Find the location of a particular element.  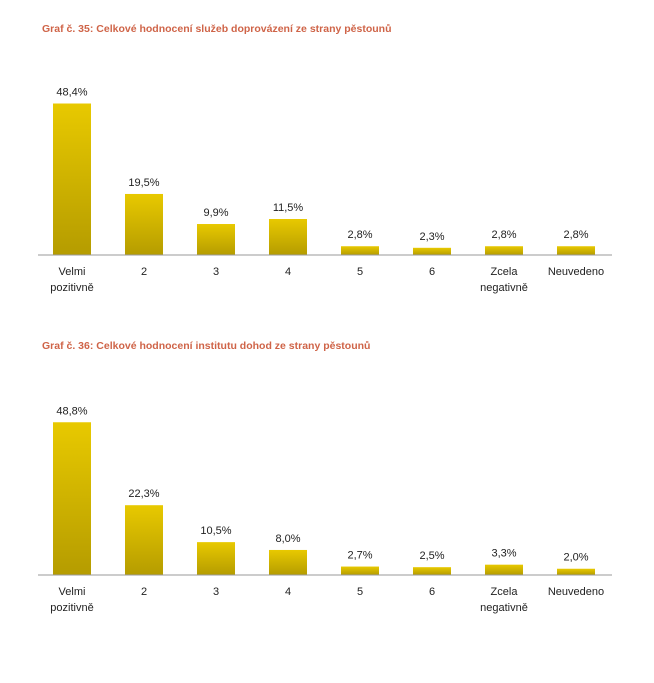

data-label: 19,5% is located at coordinates (143, 183).